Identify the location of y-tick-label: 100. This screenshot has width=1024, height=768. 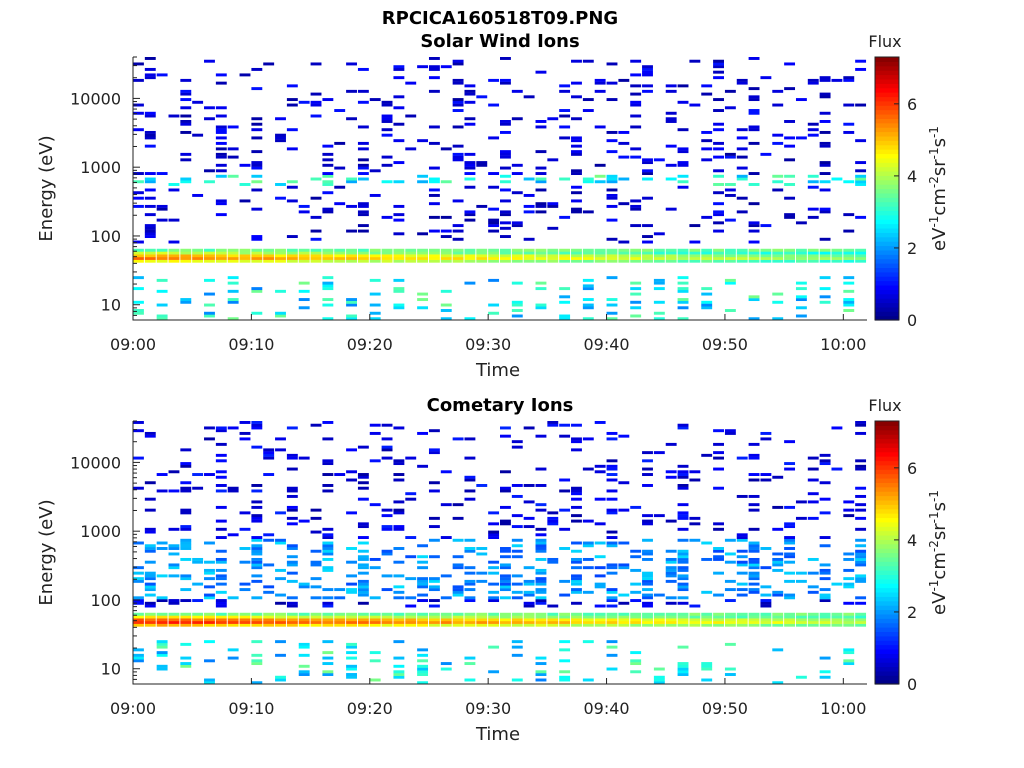
(105, 236).